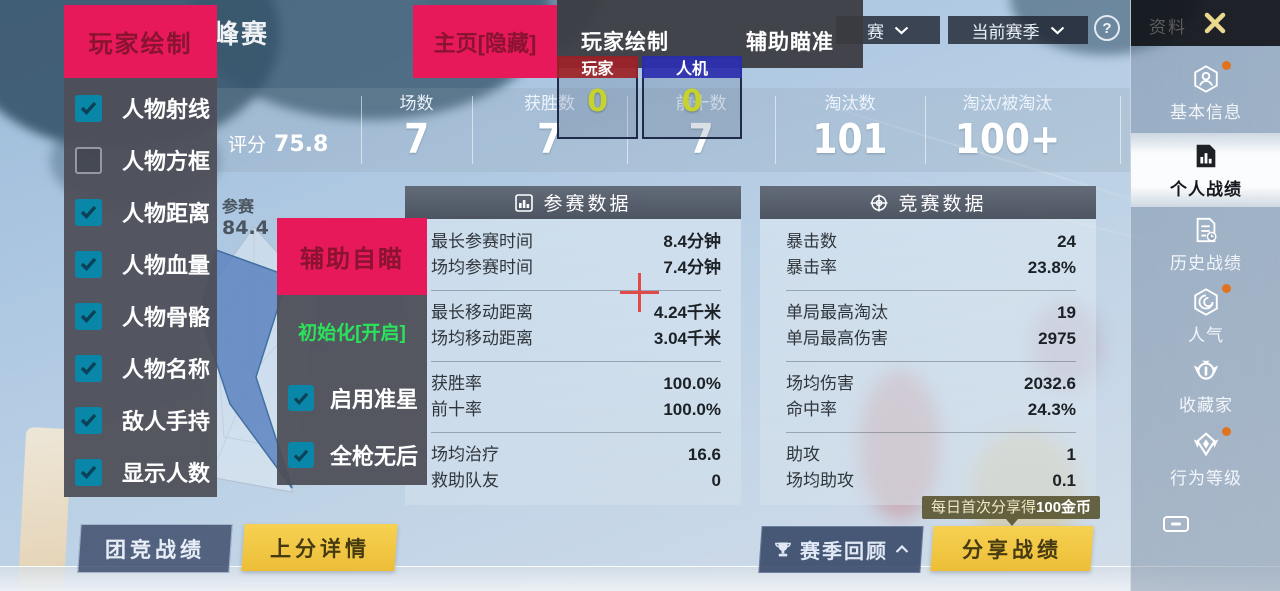  I want to click on esp-option-row: 敌人手持, so click(140, 420).